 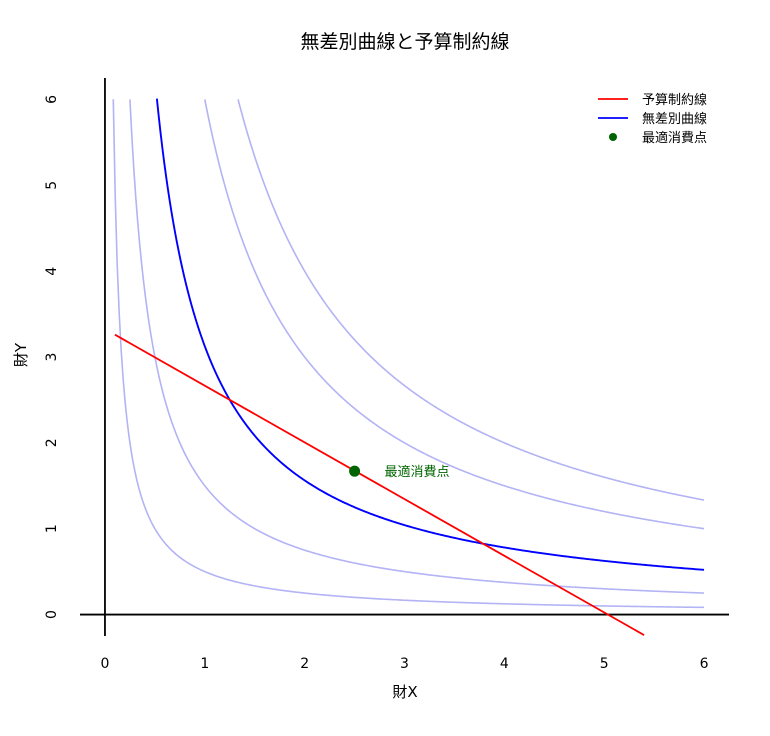 I want to click on points-layer: 最適消費点, so click(x=399, y=472).